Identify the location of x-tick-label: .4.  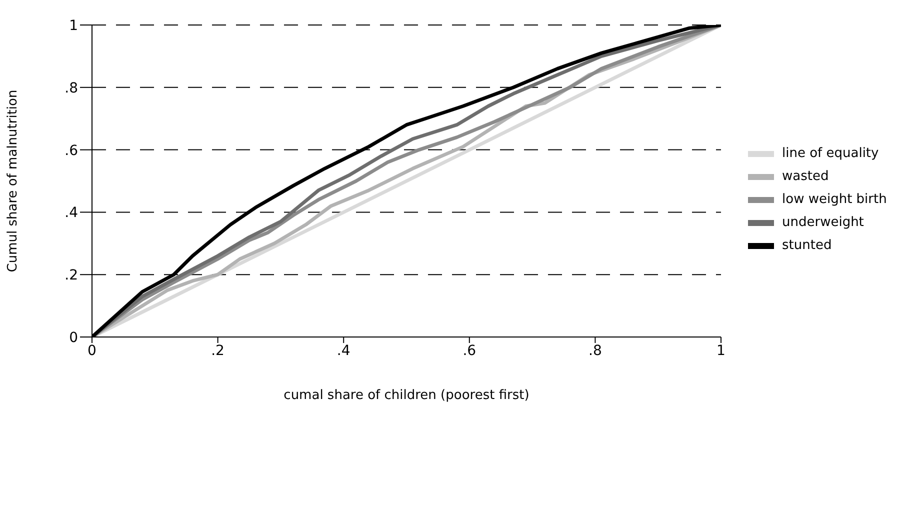
(343, 350).